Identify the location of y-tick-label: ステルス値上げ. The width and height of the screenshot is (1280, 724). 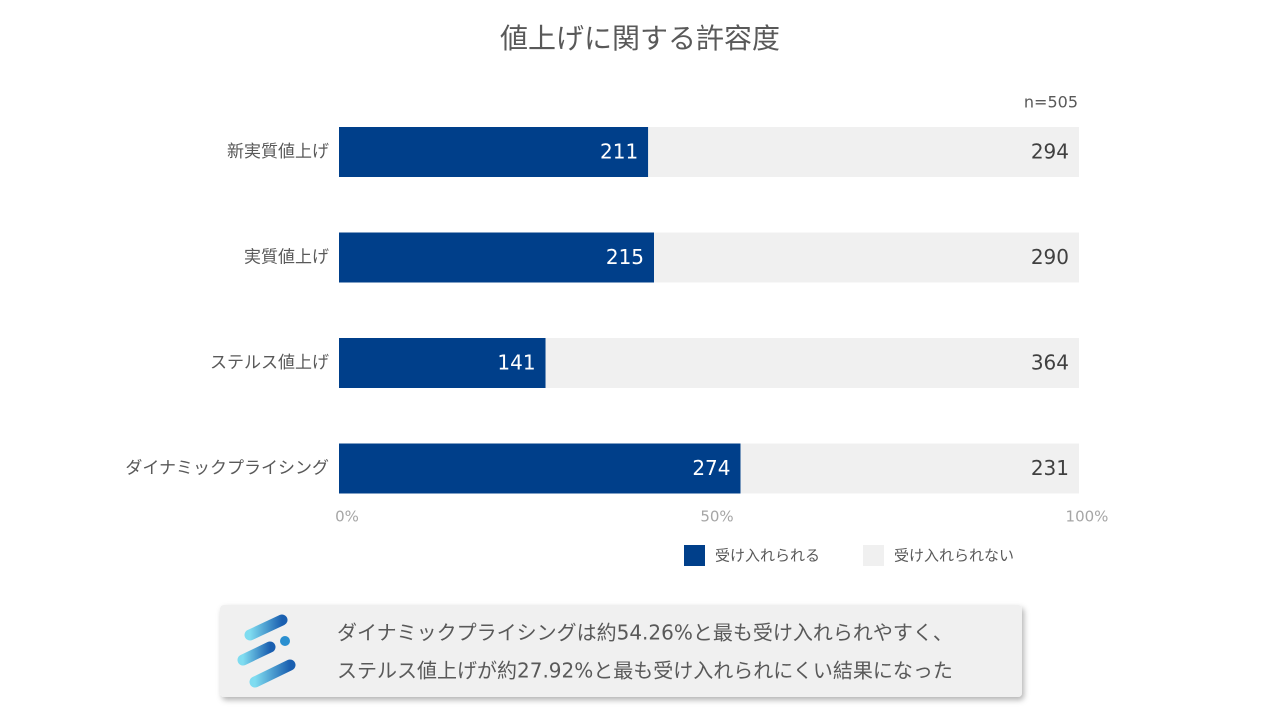
(269, 363).